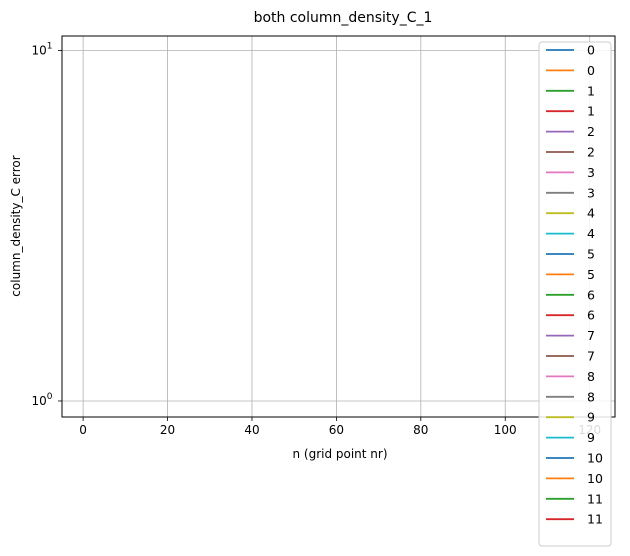  Describe the element at coordinates (251, 430) in the screenshot. I see `x-tick-label: 40` at that location.